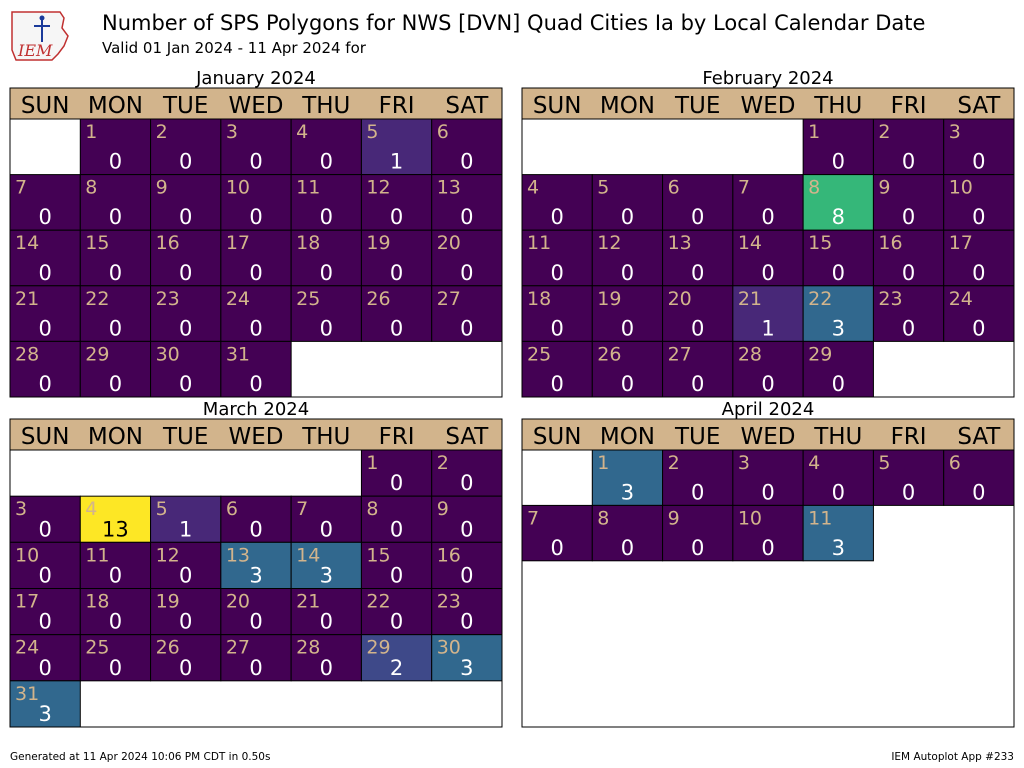  Describe the element at coordinates (21, 509) in the screenshot. I see `day-number: 3` at that location.